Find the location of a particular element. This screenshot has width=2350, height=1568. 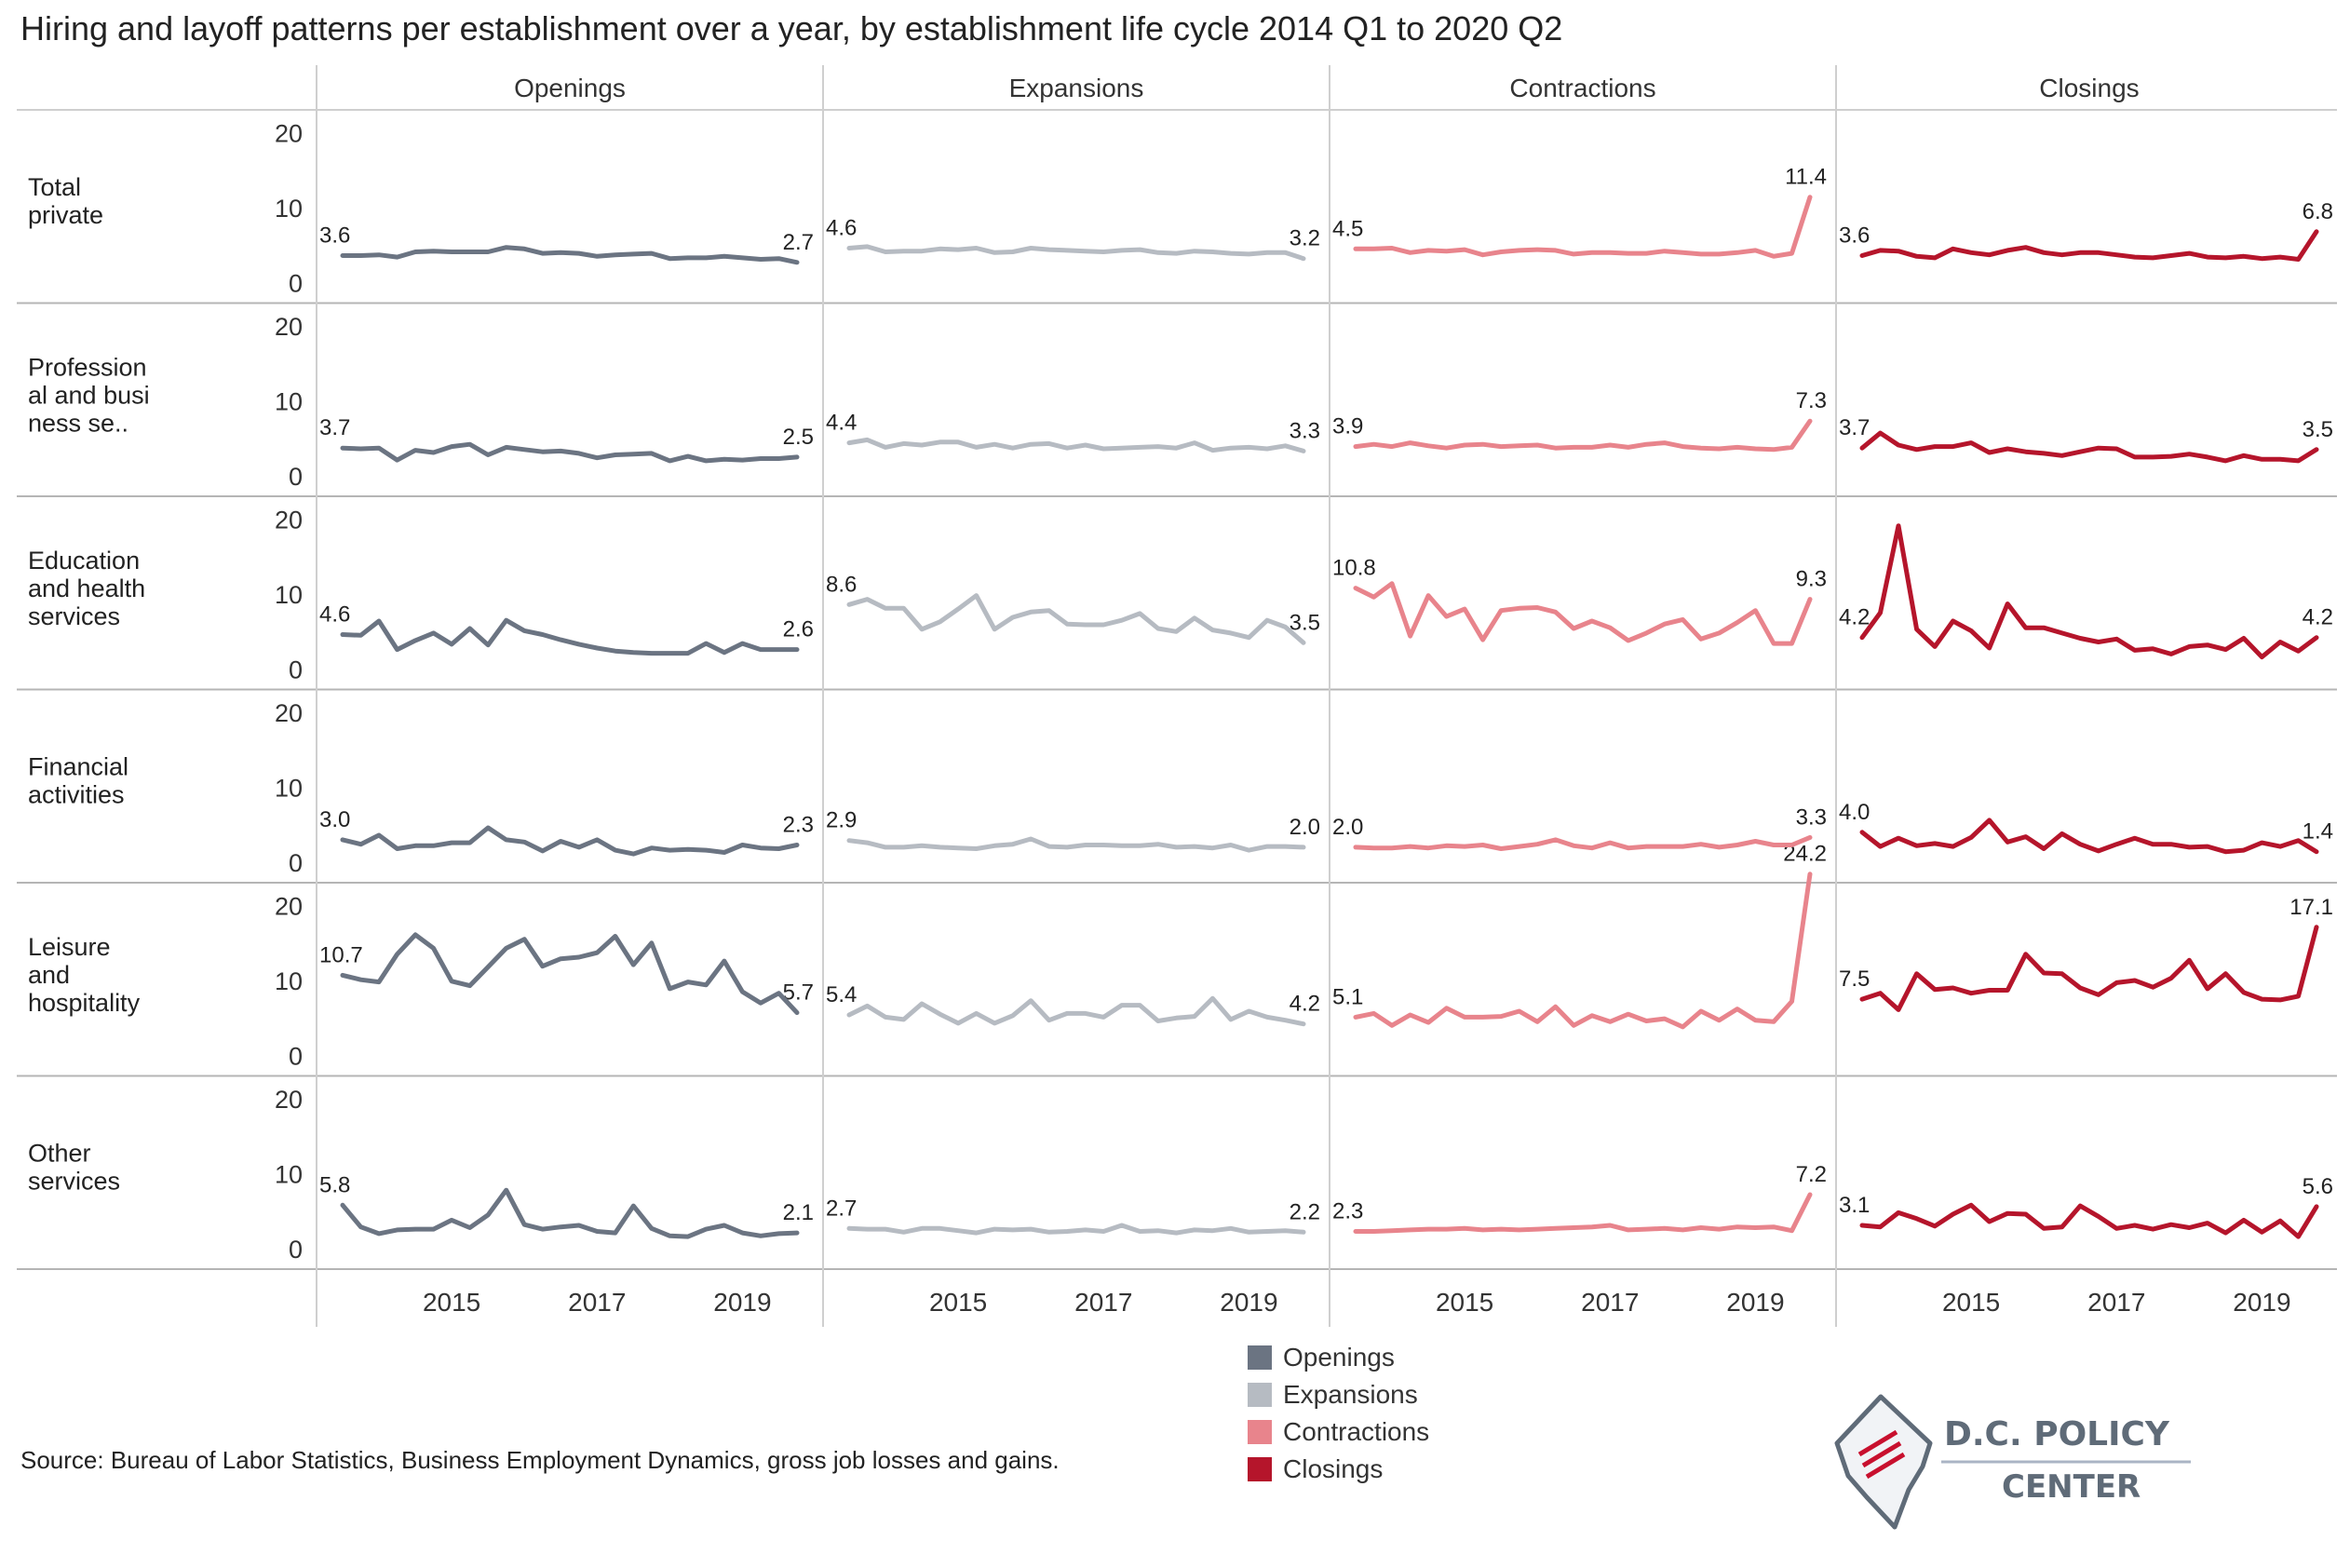

data-label-first: 2.0 is located at coordinates (1347, 827).